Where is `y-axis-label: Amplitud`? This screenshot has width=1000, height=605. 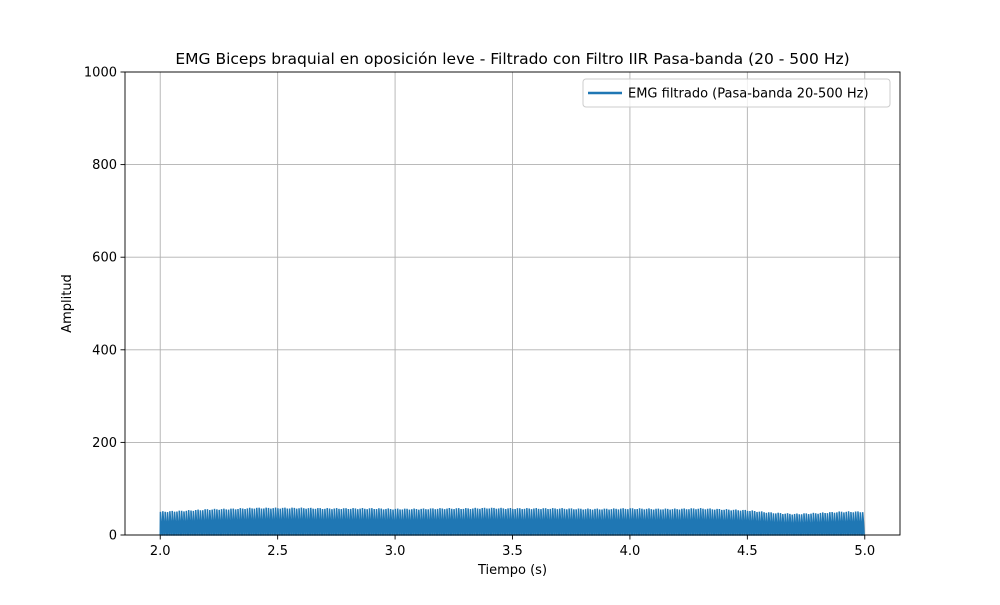
y-axis-label: Amplitud is located at coordinates (67, 303).